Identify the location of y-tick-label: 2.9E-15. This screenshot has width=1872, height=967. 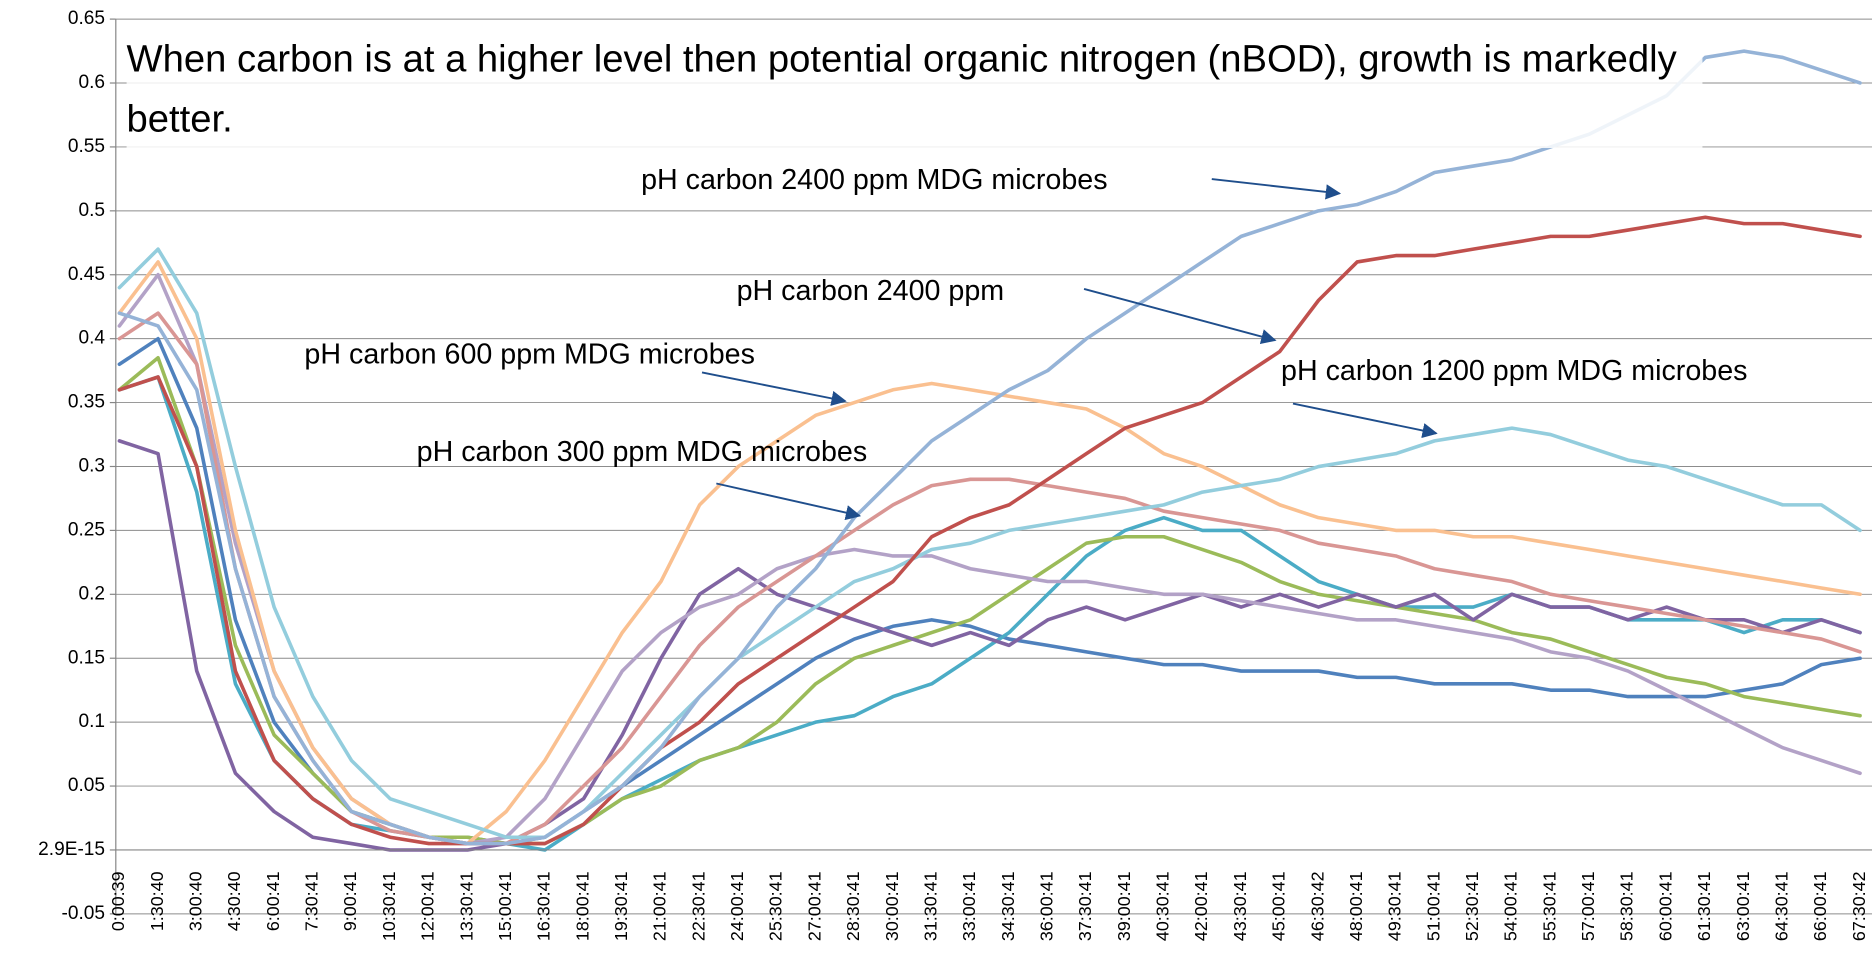
(71, 849).